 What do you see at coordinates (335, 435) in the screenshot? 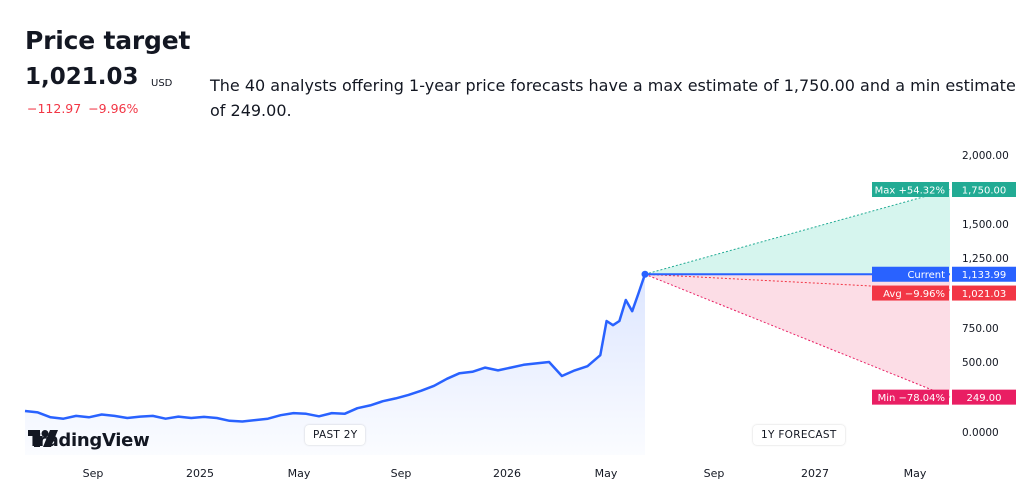
I see `past-period-label: PAST 2Y` at bounding box center [335, 435].